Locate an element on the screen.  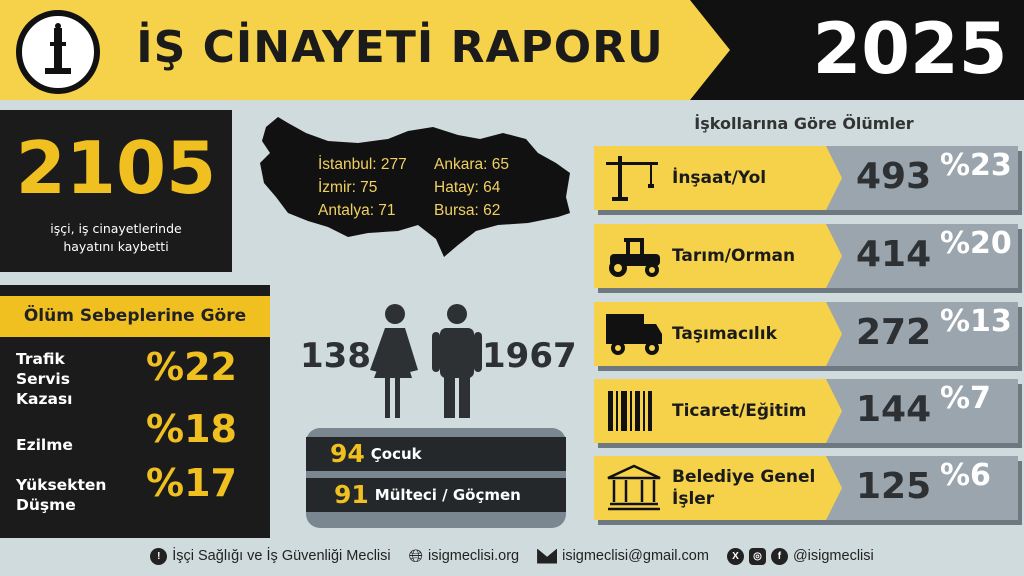
sector-label: Ticaret/Eğitim is located at coordinates (739, 411).